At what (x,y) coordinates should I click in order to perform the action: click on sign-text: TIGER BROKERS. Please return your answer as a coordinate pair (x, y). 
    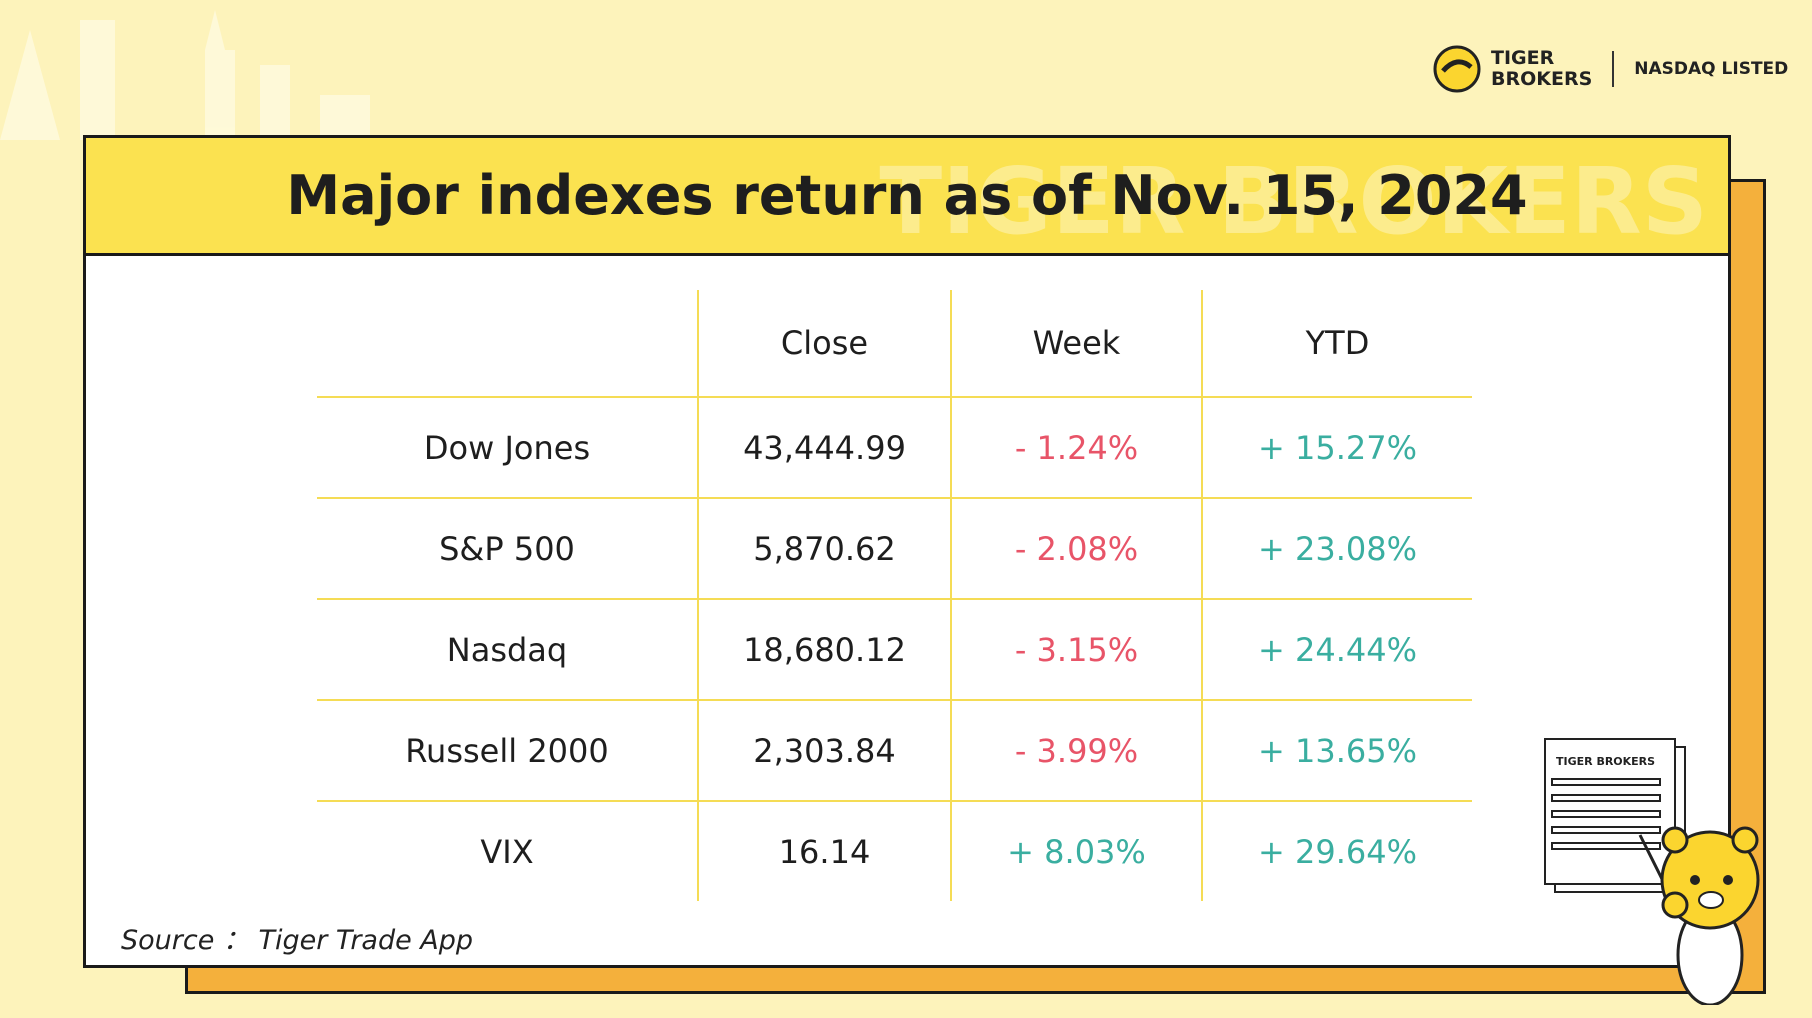
    Looking at the image, I should click on (1605, 761).